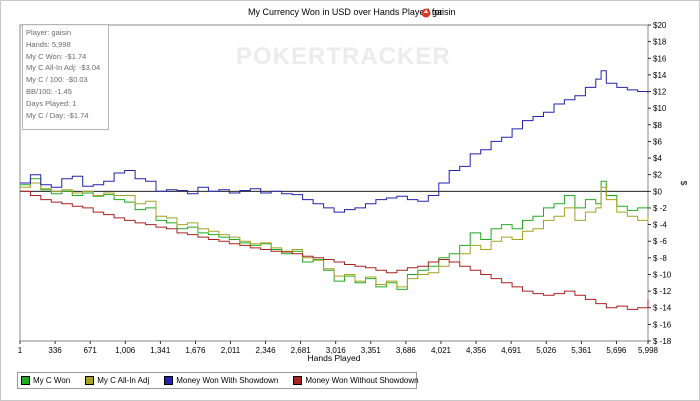  Describe the element at coordinates (444, 12) in the screenshot. I see `chart-title-player: gaisin` at that location.